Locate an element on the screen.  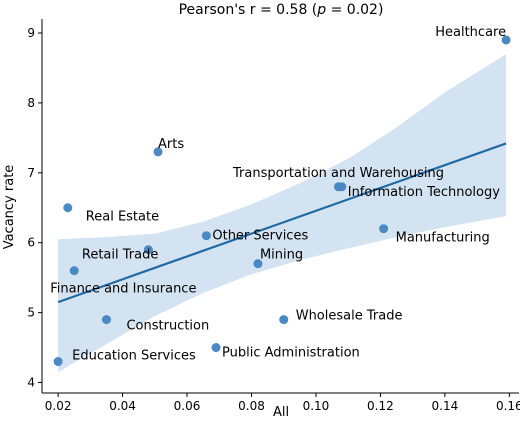
x-axis-label: All is located at coordinates (281, 412).